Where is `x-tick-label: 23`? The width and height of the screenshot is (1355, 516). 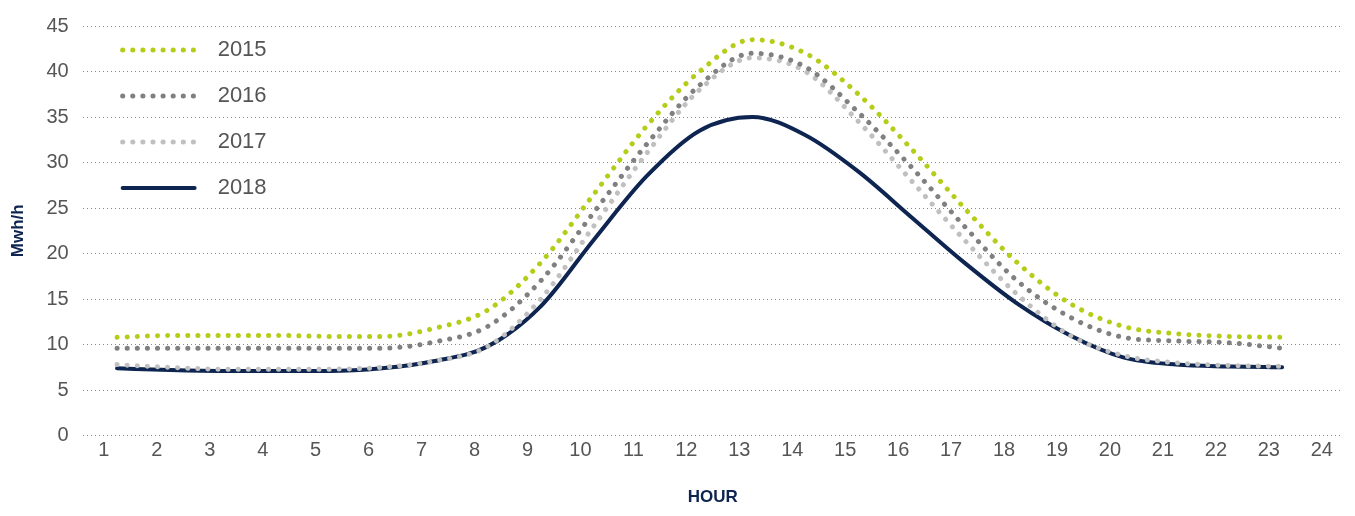 x-tick-label: 23 is located at coordinates (1268, 449).